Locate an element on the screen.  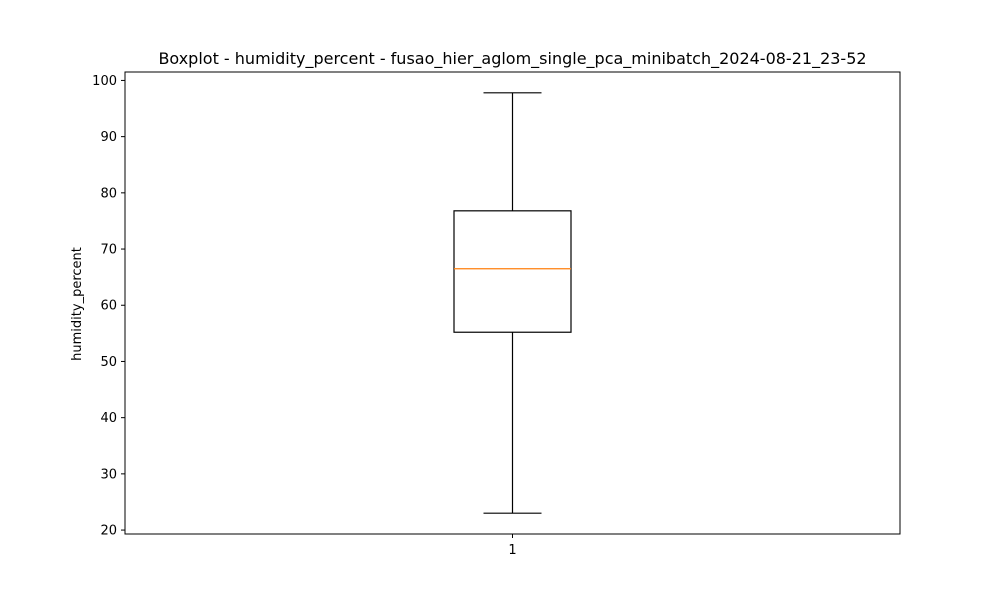
box-group is located at coordinates (512, 303).